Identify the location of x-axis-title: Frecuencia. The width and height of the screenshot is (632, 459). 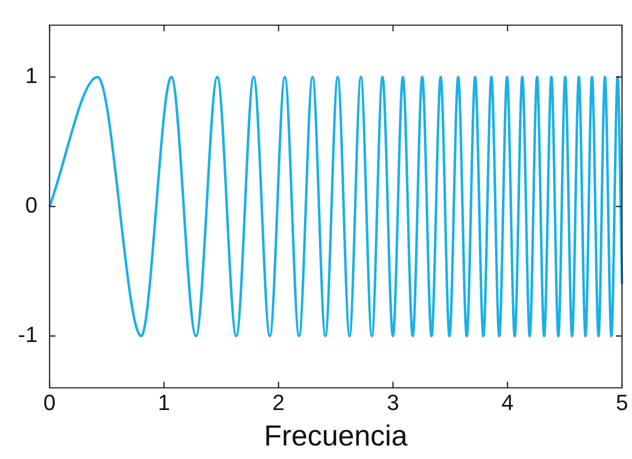
(336, 436).